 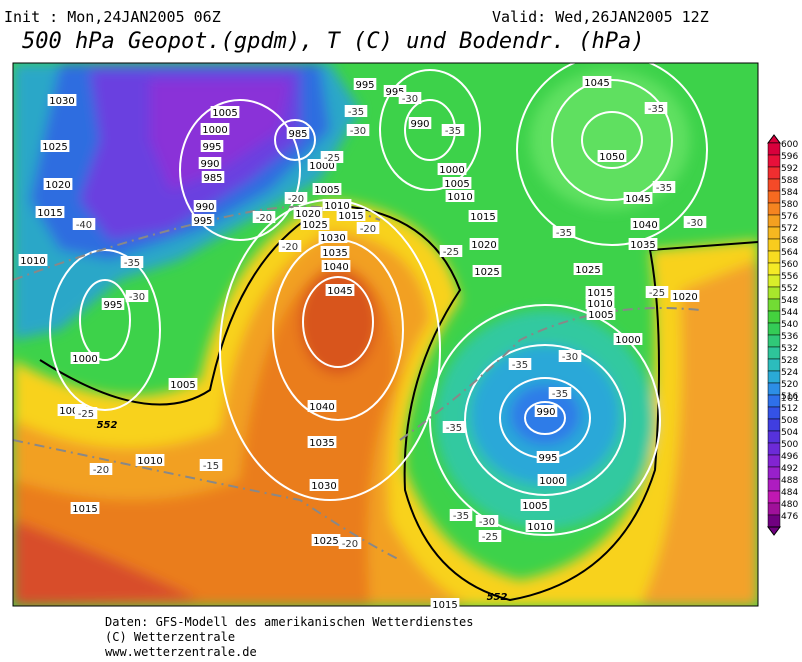 I want to click on init-time: Init : Mon,24JAN2005 06Z, so click(x=112, y=17).